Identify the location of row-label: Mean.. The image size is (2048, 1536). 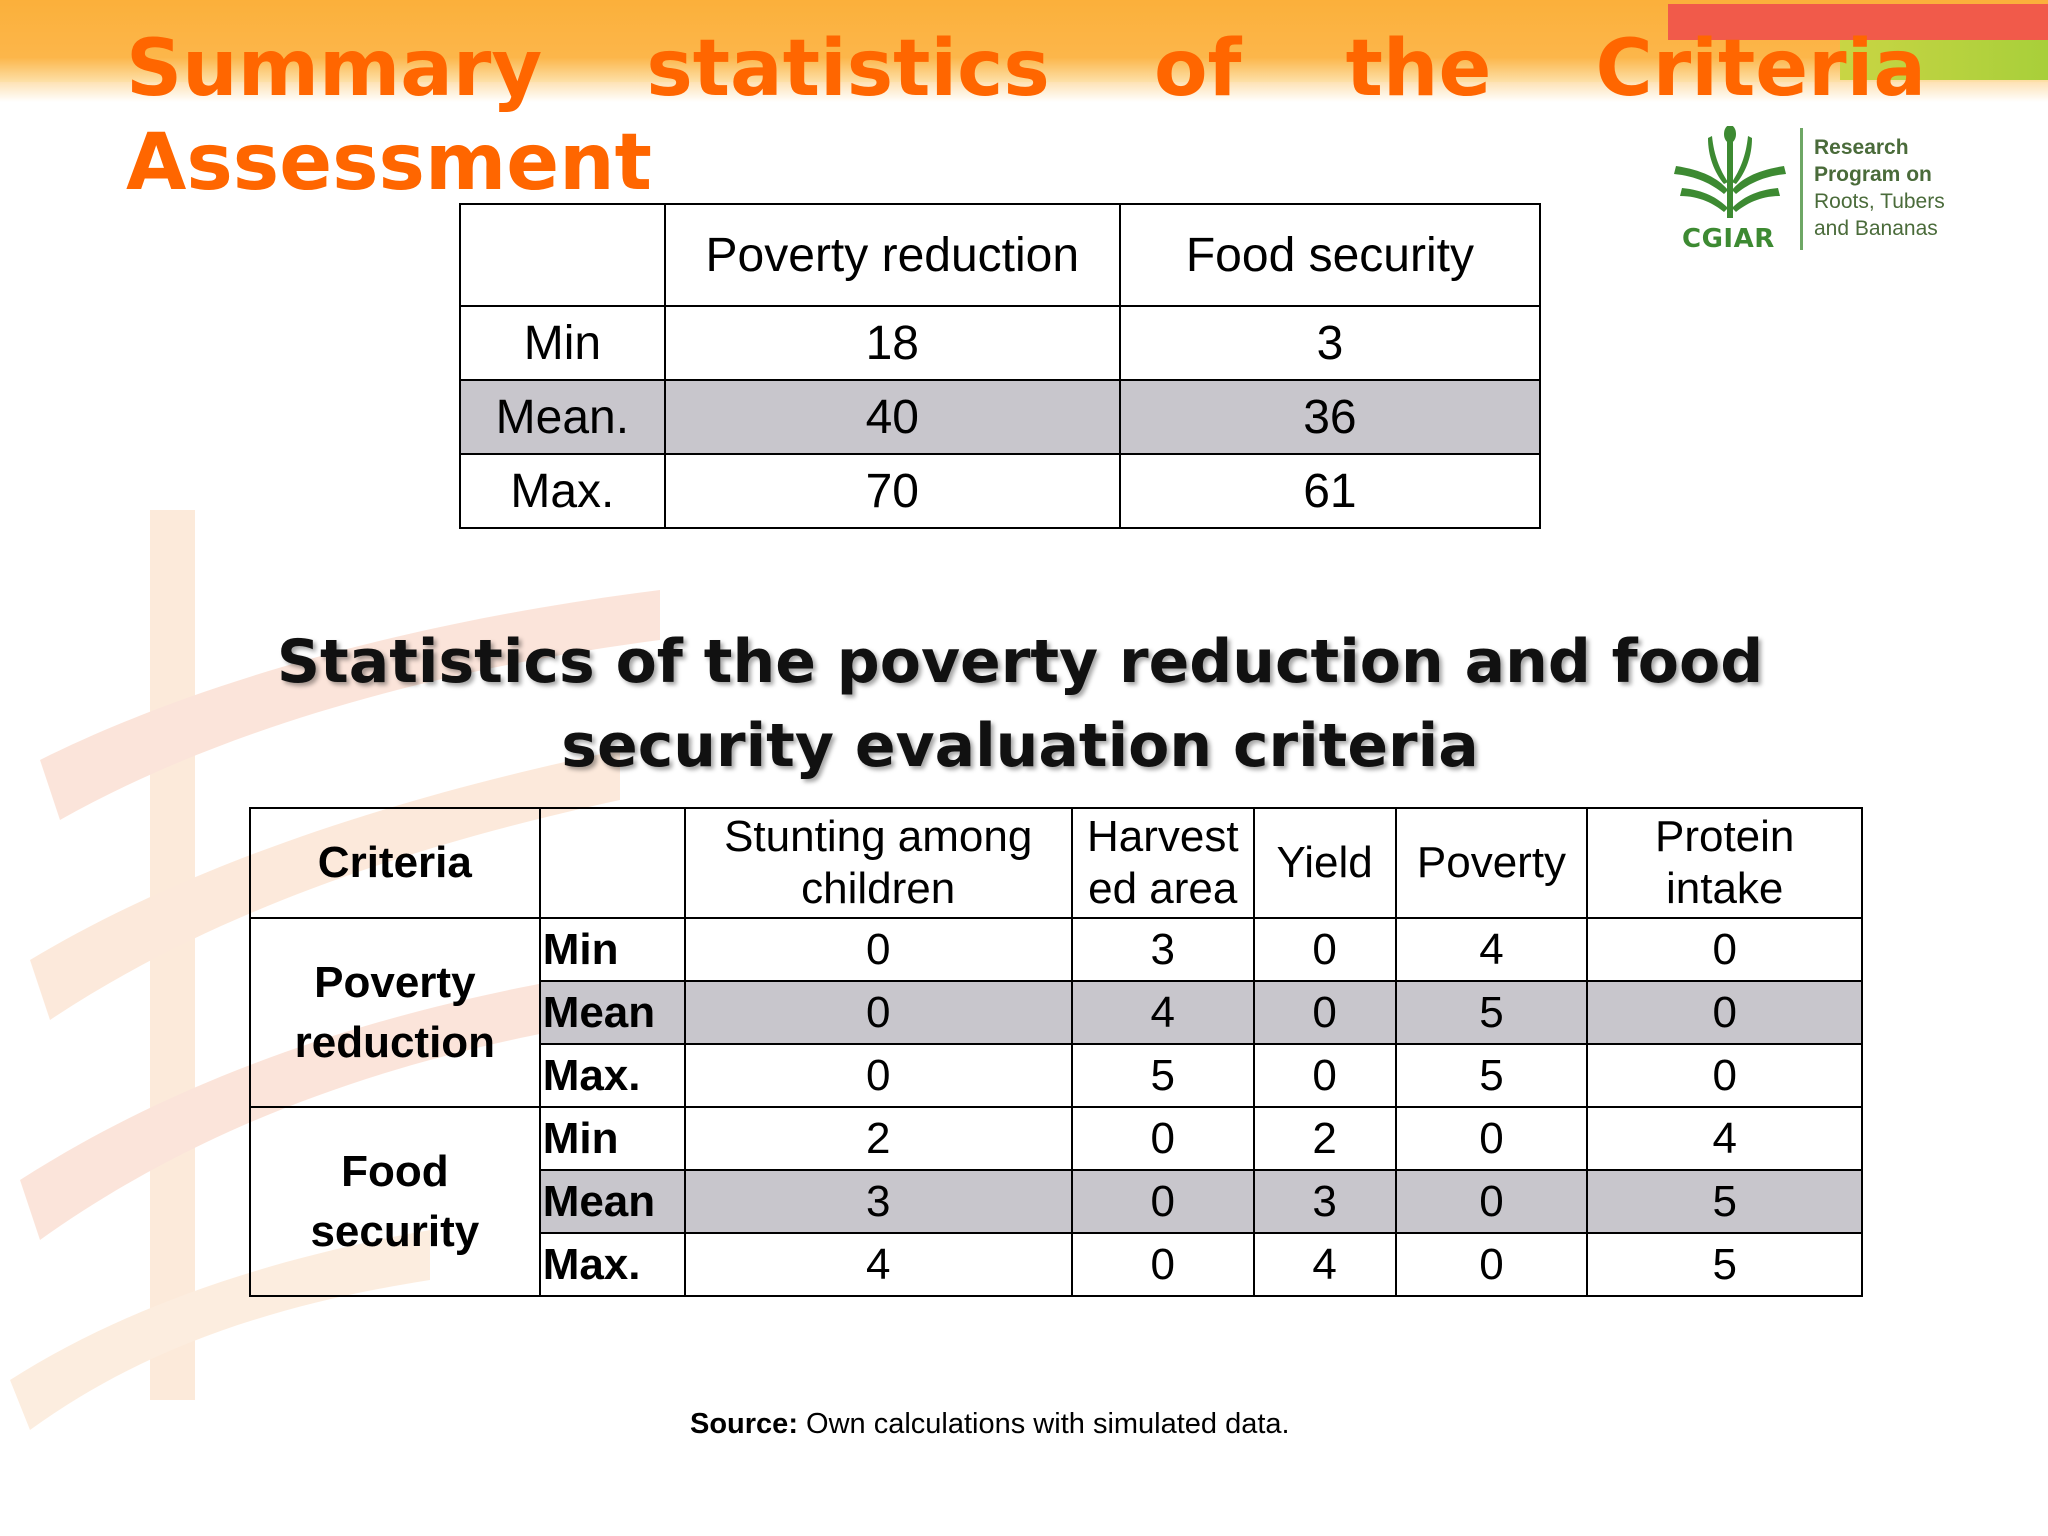
(562, 417).